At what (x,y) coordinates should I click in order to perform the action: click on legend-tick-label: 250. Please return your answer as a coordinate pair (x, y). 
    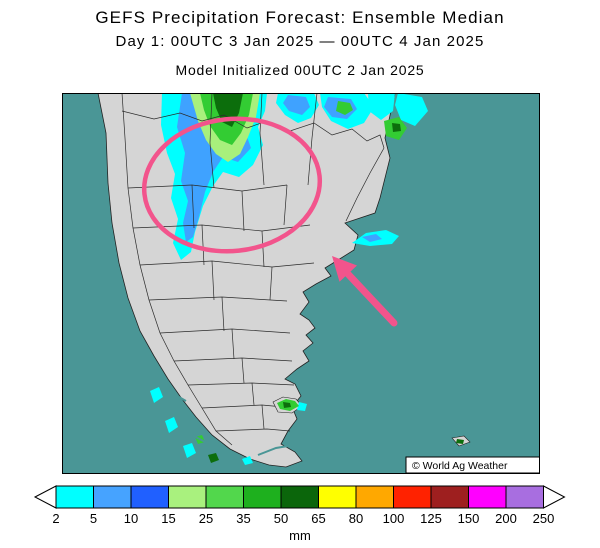
    Looking at the image, I should click on (543, 518).